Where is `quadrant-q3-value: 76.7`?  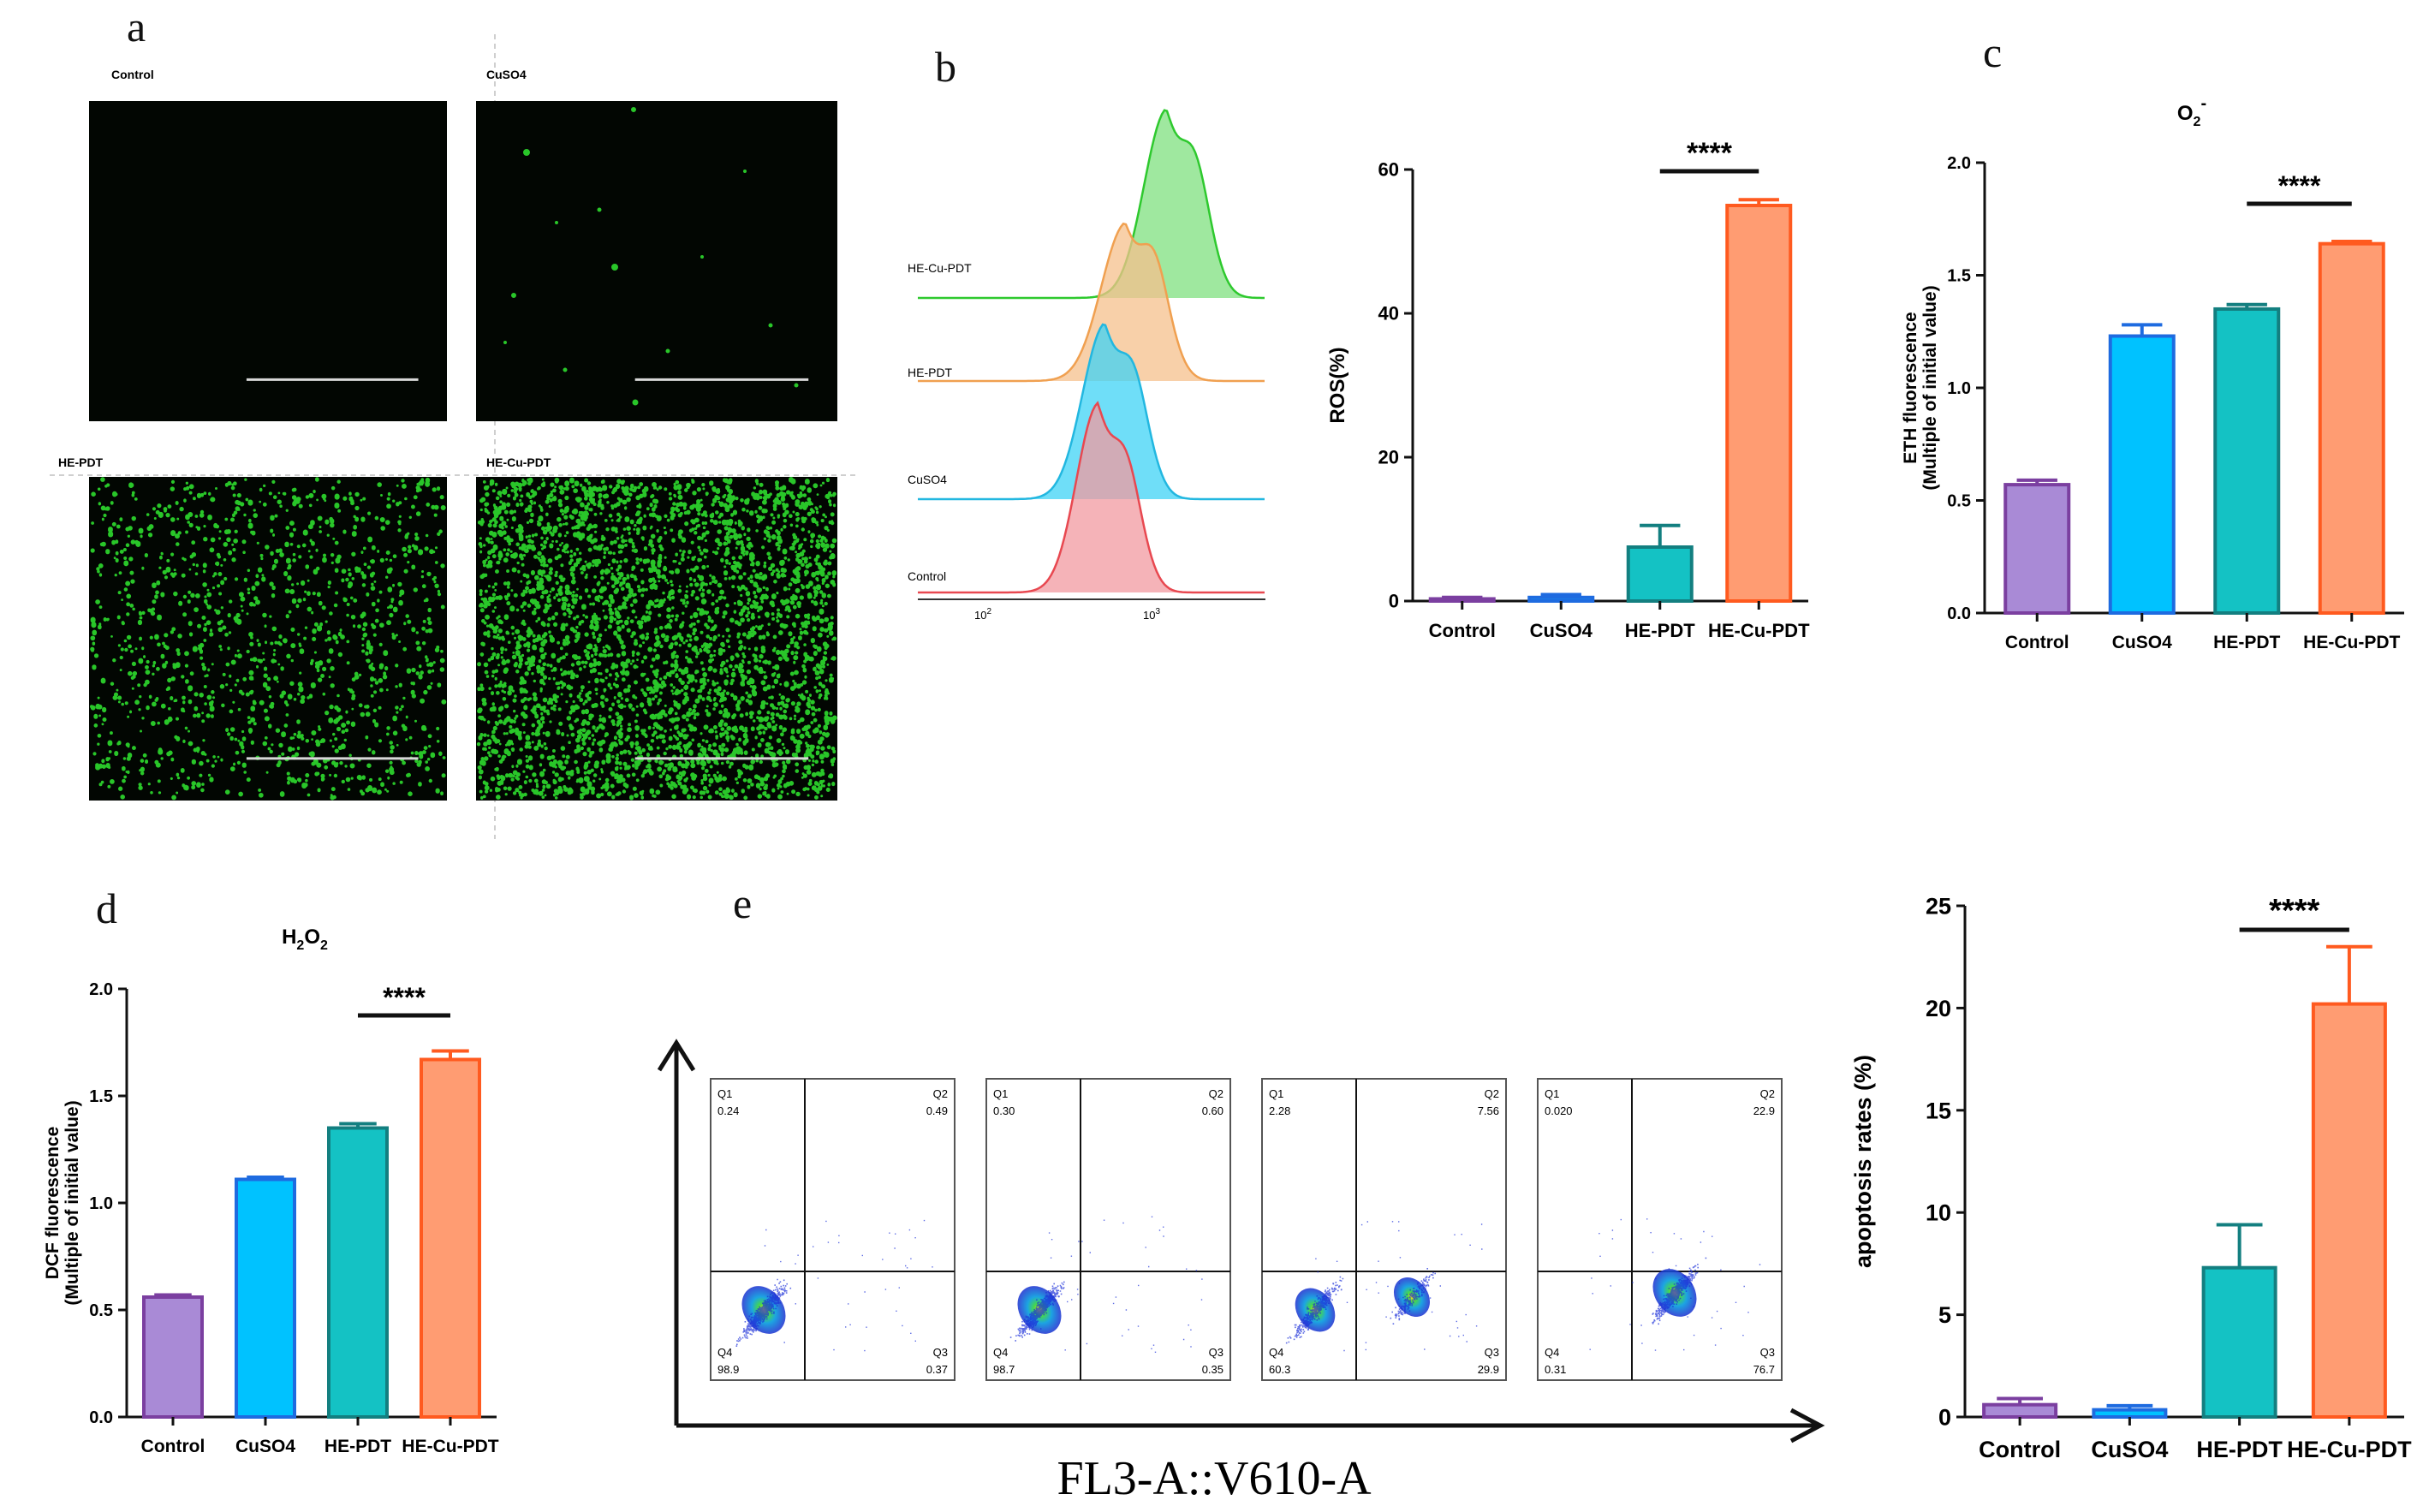
quadrant-q3-value: 76.7 is located at coordinates (1764, 1369).